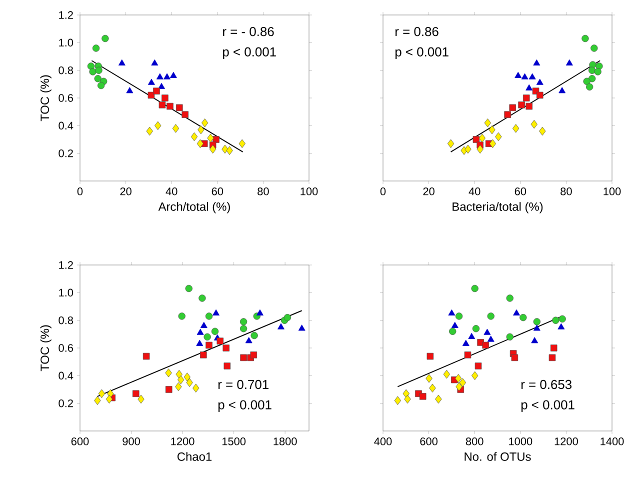 This screenshot has height=490, width=633. What do you see at coordinates (248, 31) in the screenshot?
I see `annotation: r = - 0.86` at bounding box center [248, 31].